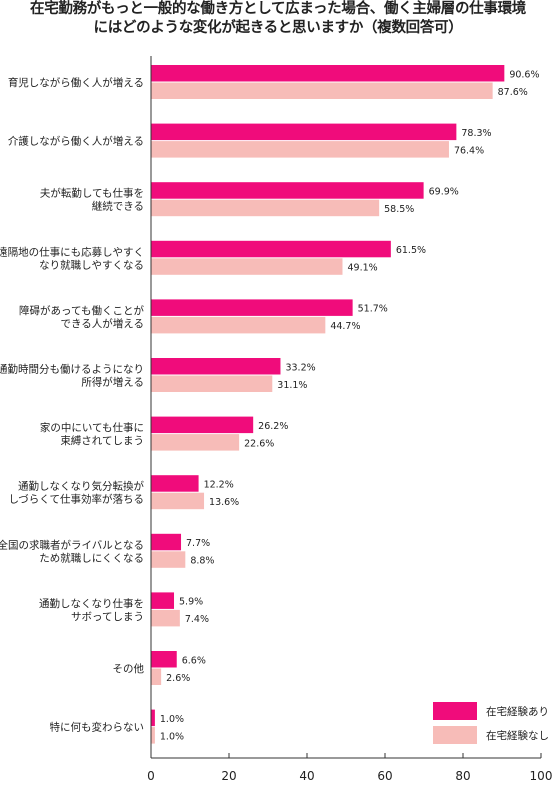 This screenshot has width=556, height=805. Describe the element at coordinates (455, 711) in the screenshot. I see `legend-swatch-with-experience` at that location.